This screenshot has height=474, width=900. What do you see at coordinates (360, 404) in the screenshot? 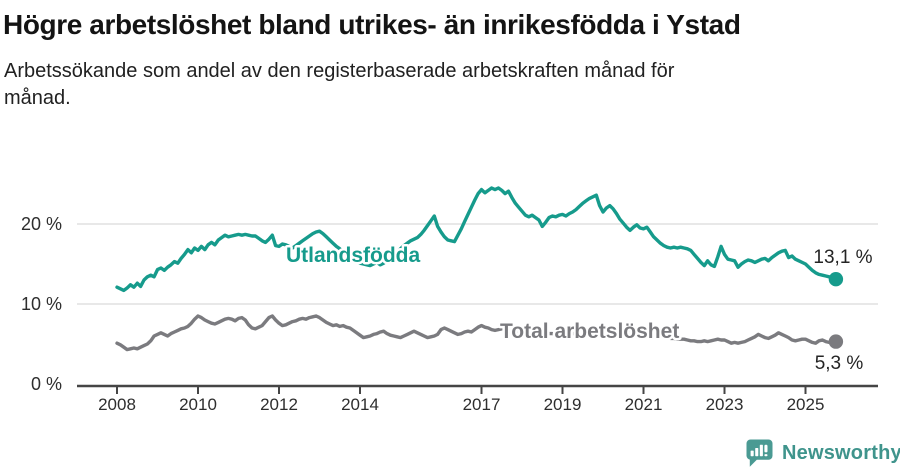
I see `x-tick-label-2014: 2014` at bounding box center [360, 404].